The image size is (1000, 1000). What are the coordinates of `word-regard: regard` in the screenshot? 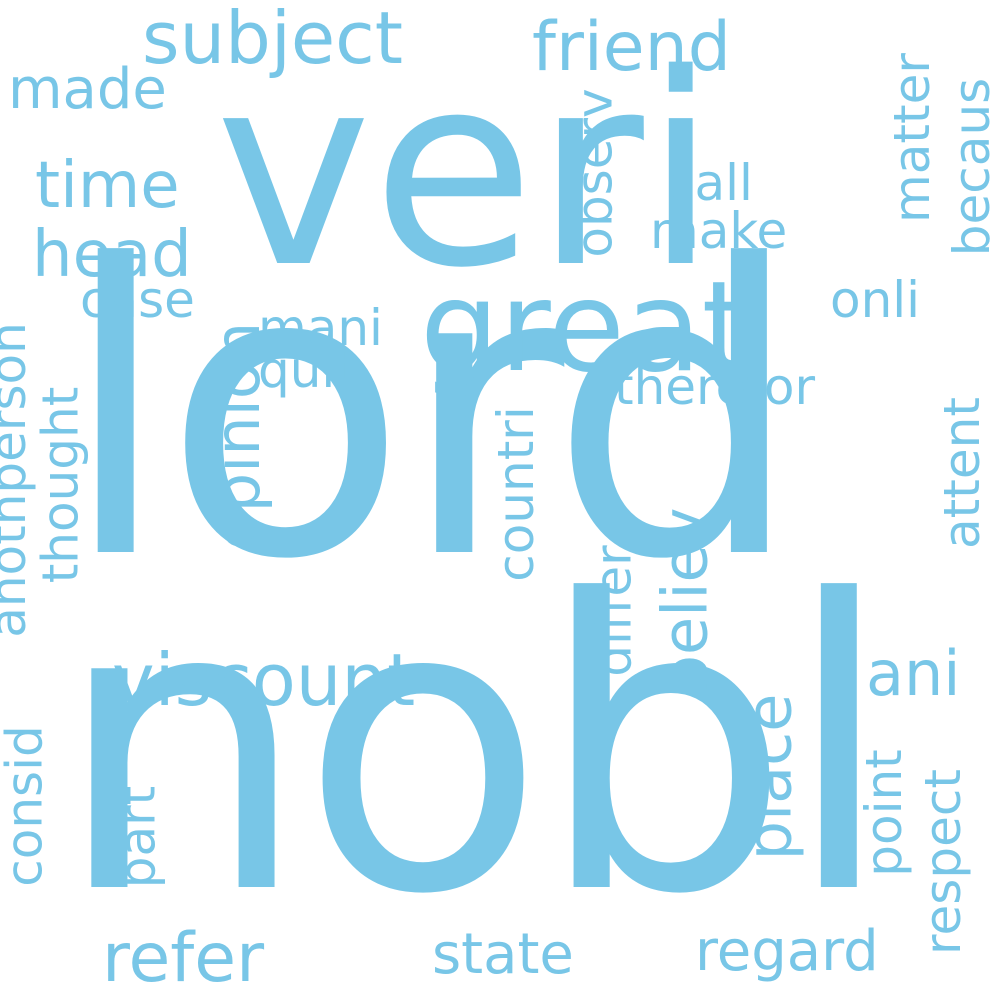 It's located at (787, 951).